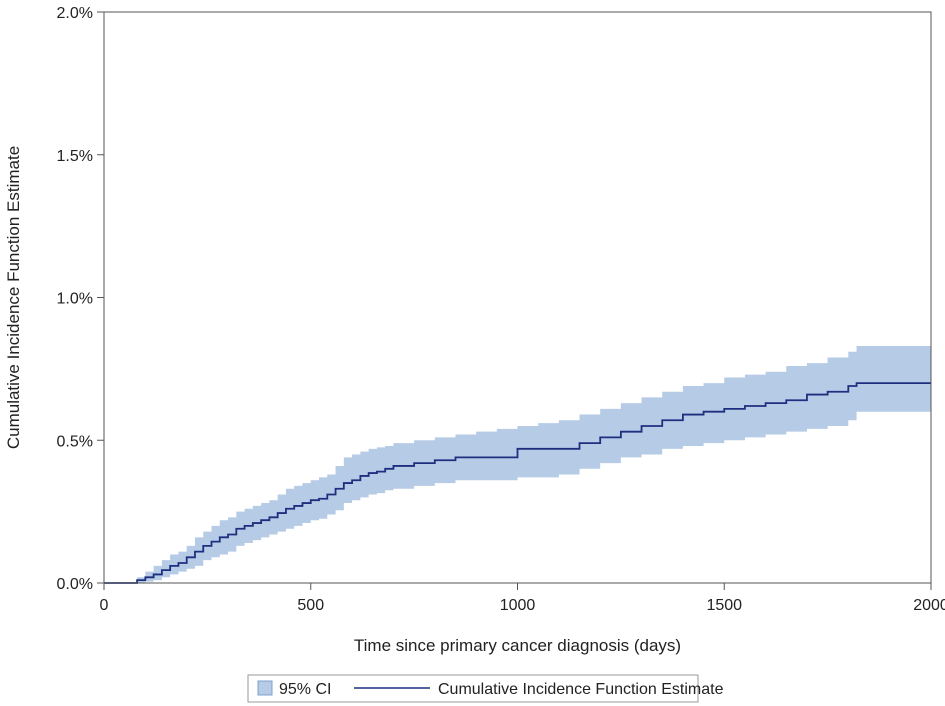 The height and width of the screenshot is (706, 945). I want to click on legend-ci-swatch, so click(265, 688).